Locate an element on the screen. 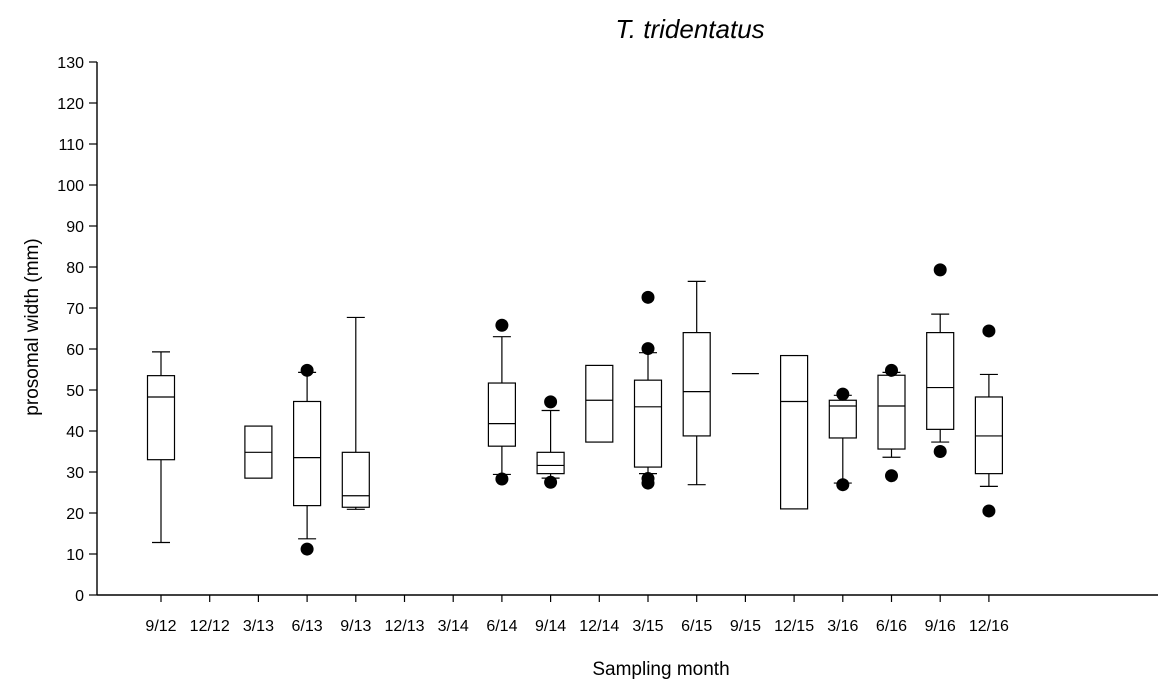 This screenshot has width=1168, height=686. x-tick-label: 3/15 is located at coordinates (647, 626).